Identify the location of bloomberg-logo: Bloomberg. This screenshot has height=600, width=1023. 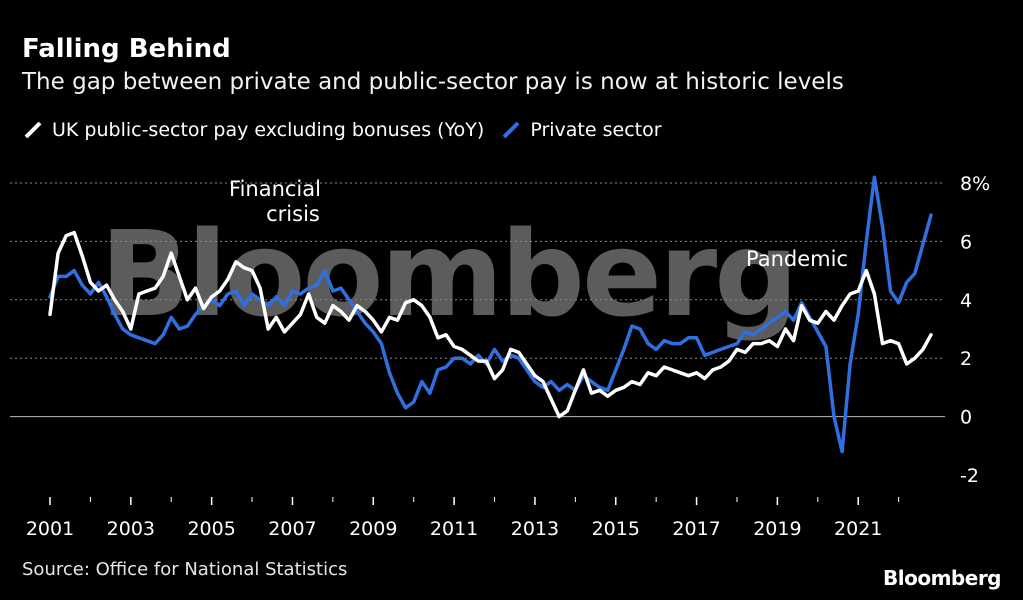
(942, 578).